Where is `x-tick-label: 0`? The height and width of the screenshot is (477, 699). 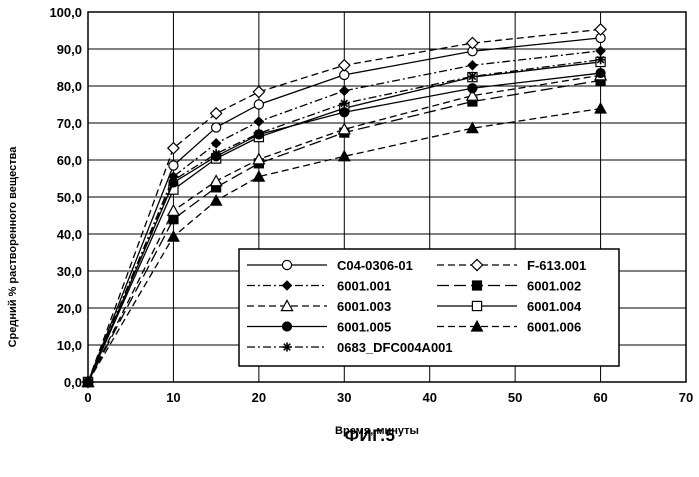
x-tick-label: 0 is located at coordinates (87, 397).